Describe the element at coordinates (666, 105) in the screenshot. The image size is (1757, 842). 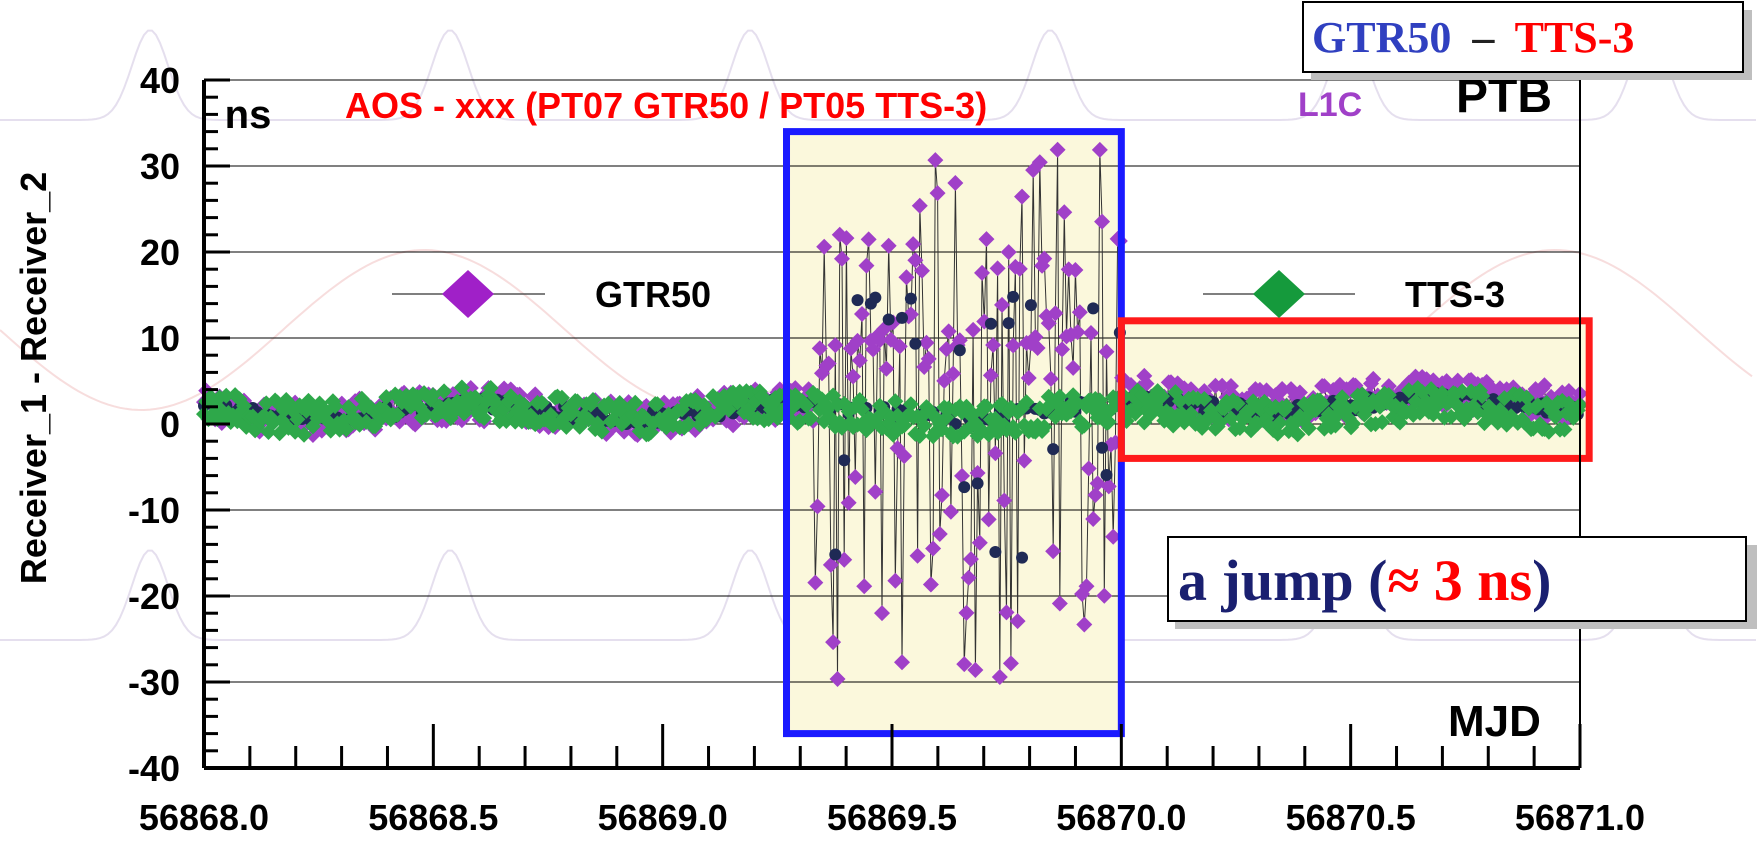
I see `chart-title: AOS - xxx (PT07 GTR50 / PT05 TTS-3)` at that location.